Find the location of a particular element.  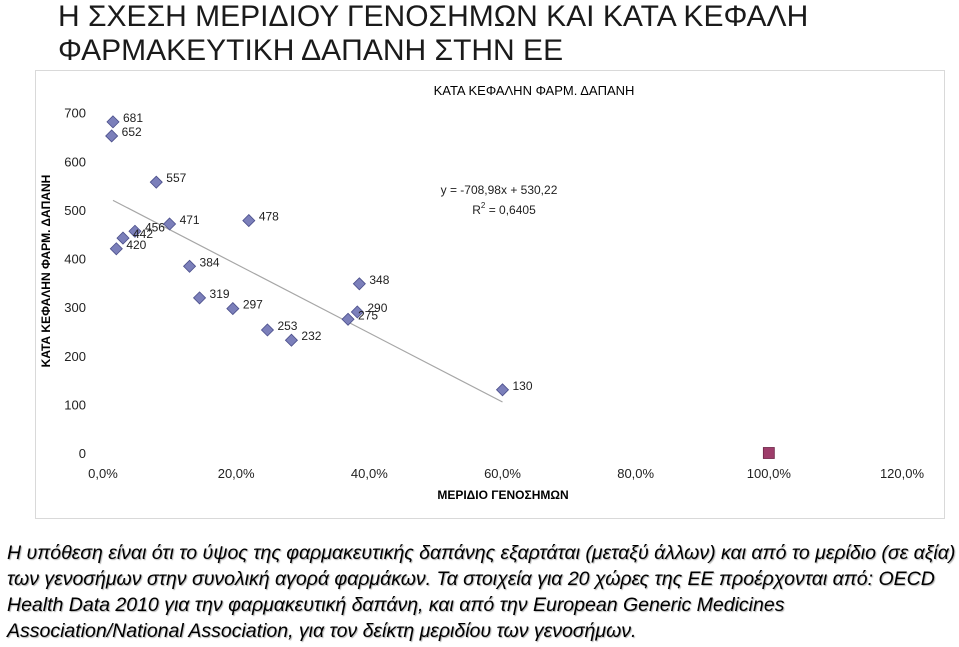

data-label: 348 is located at coordinates (379, 280).